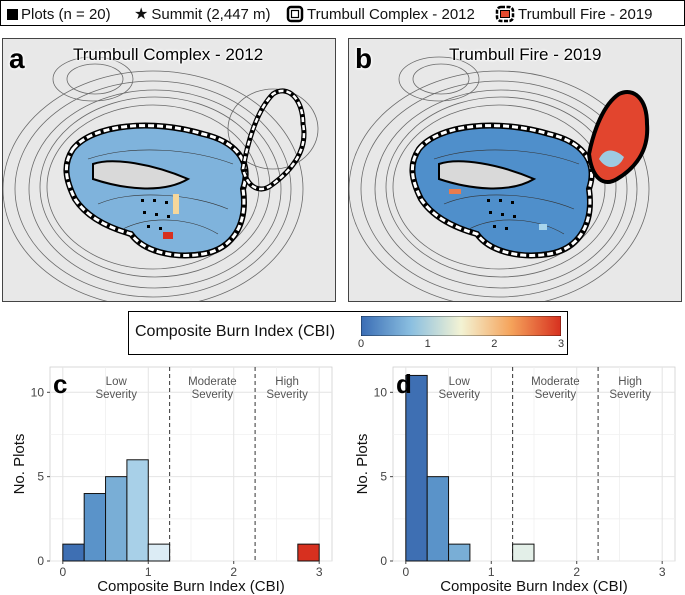 This screenshot has width=685, height=595. Describe the element at coordinates (168, 54) in the screenshot. I see `map-title-a: Trumbull Complex - 2012` at that location.